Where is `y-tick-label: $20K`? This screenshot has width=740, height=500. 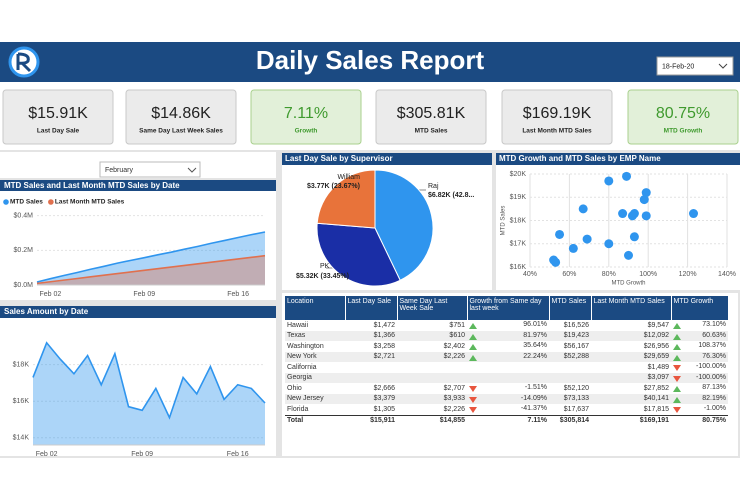
y-tick-label: $20K is located at coordinates (518, 174).